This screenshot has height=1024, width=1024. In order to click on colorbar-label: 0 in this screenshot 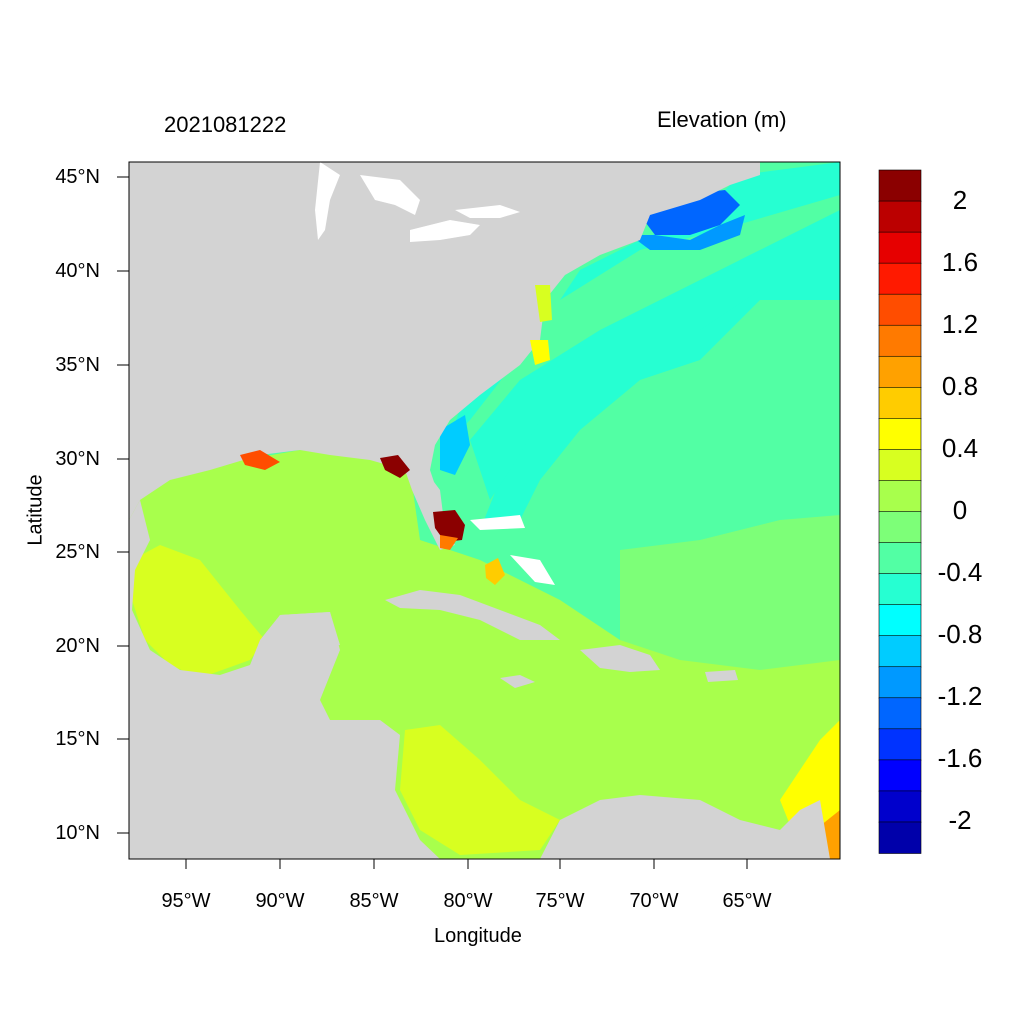, I will do `click(960, 510)`.